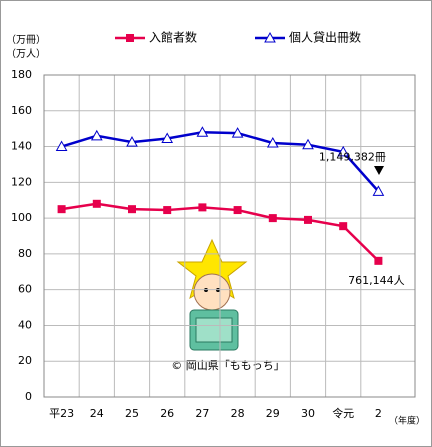 This screenshot has width=432, height=447. Describe the element at coordinates (238, 413) in the screenshot. I see `x-tick-label: 28` at that location.